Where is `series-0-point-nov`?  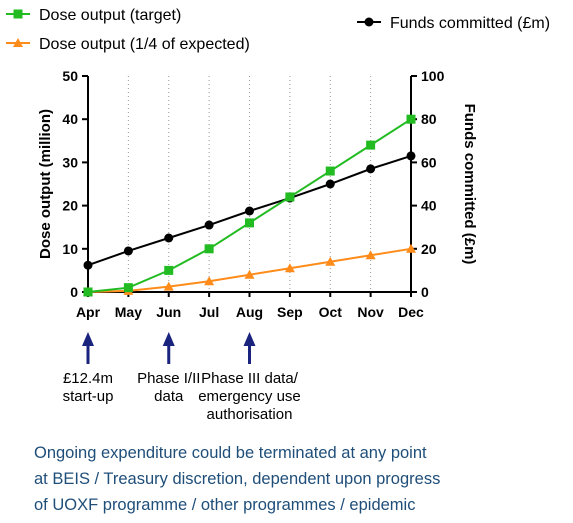
series-0-point-nov is located at coordinates (371, 145).